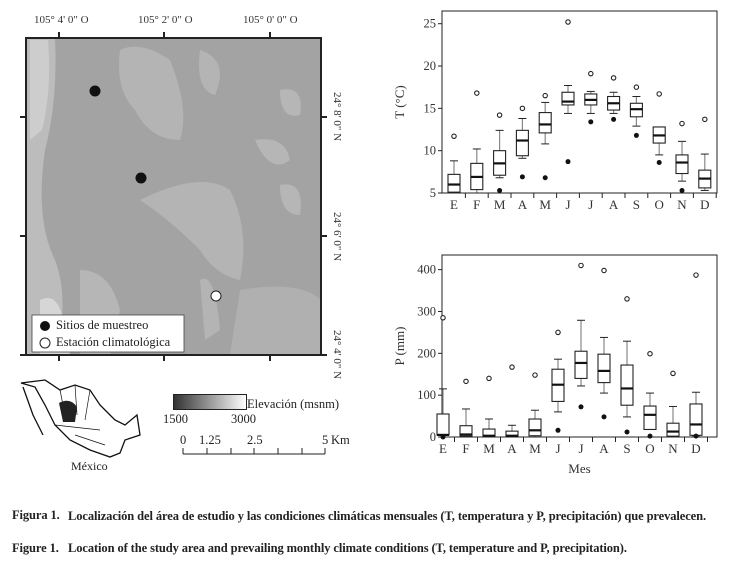 This screenshot has height=568, width=732. Describe the element at coordinates (113, 342) in the screenshot. I see `legend-climate-station: Estación climatológica` at that location.